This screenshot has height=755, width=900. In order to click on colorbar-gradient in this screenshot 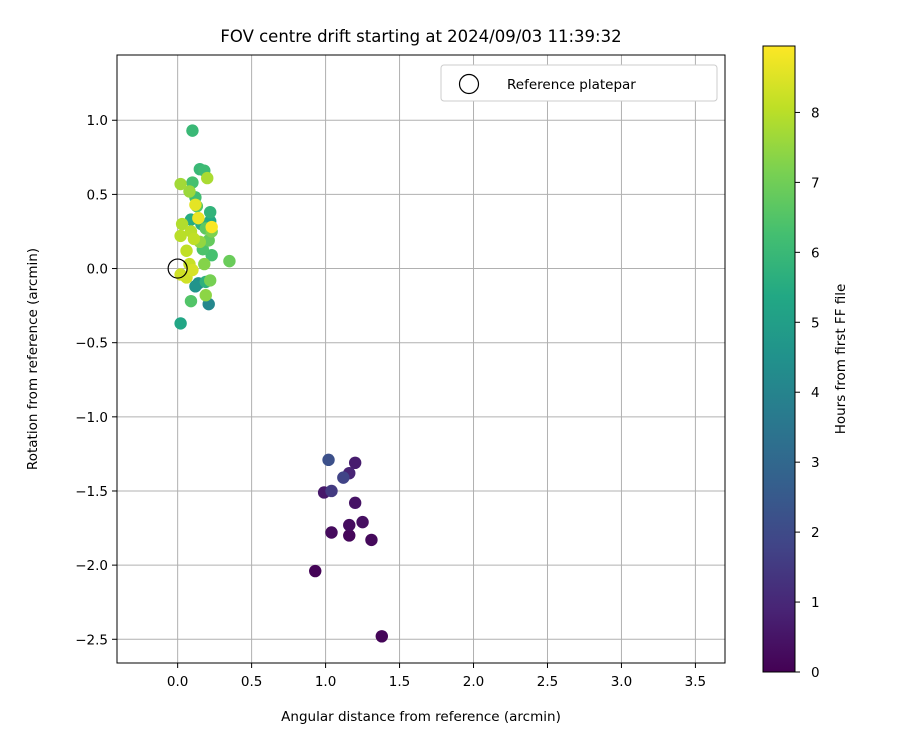, I will do `click(779, 359)`.